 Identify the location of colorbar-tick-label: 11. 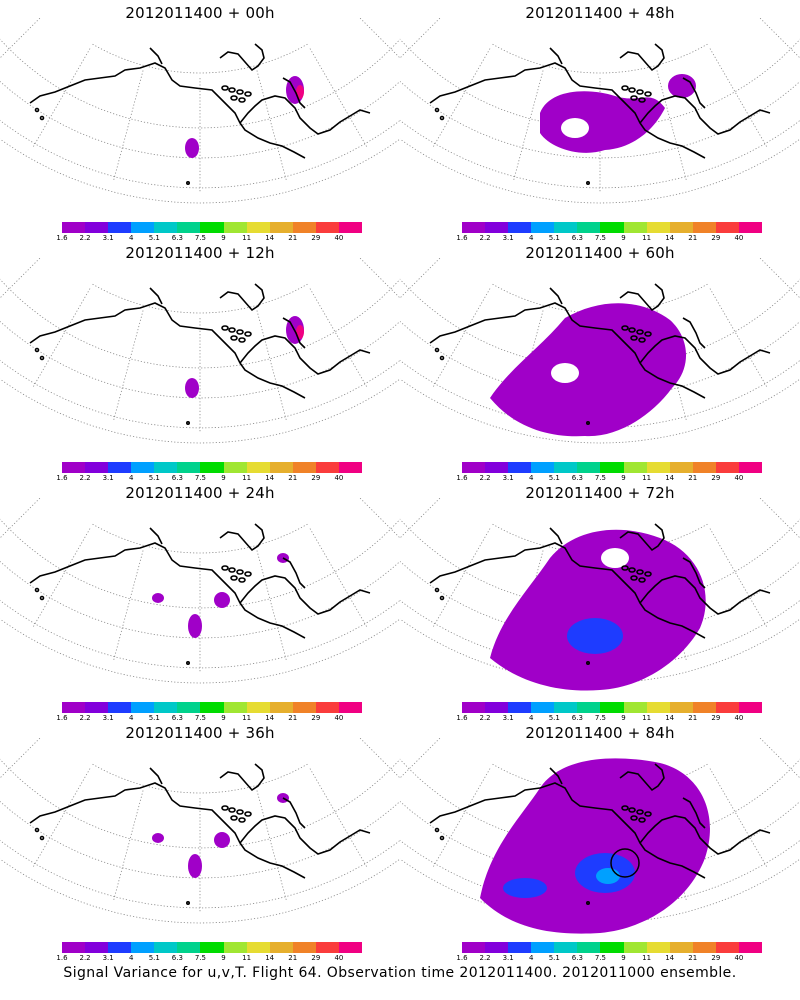
(647, 238).